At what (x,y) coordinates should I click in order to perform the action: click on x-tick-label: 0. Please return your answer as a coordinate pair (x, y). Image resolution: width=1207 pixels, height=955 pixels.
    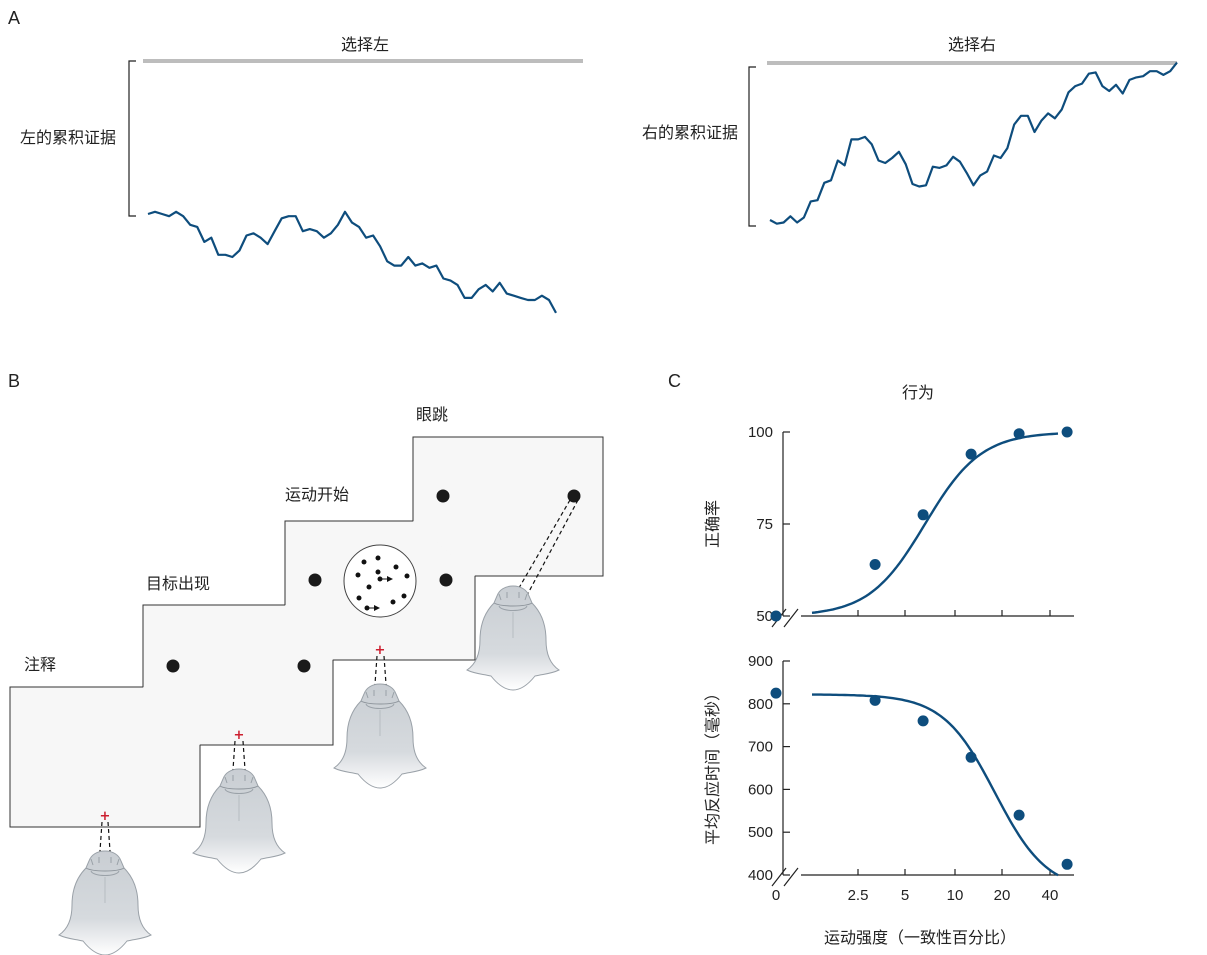
    Looking at the image, I should click on (776, 895).